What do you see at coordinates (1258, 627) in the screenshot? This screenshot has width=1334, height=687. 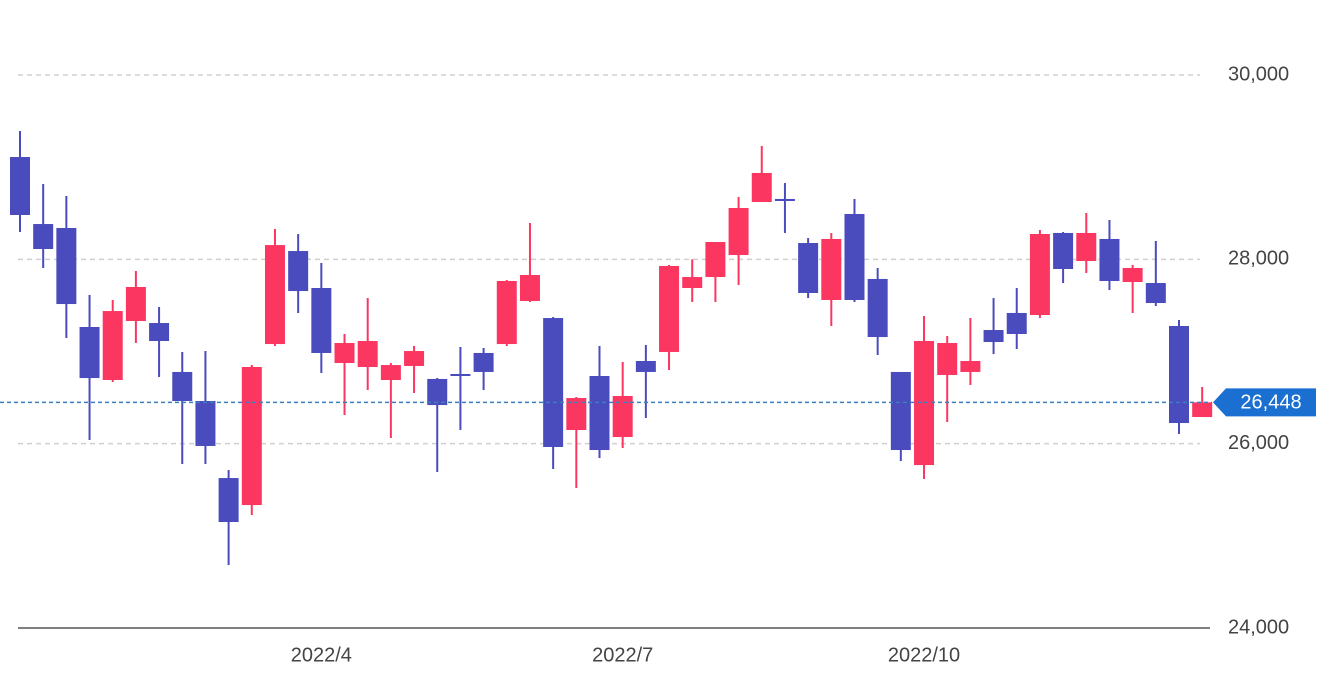 I see `y-tick-label: 24,000` at bounding box center [1258, 627].